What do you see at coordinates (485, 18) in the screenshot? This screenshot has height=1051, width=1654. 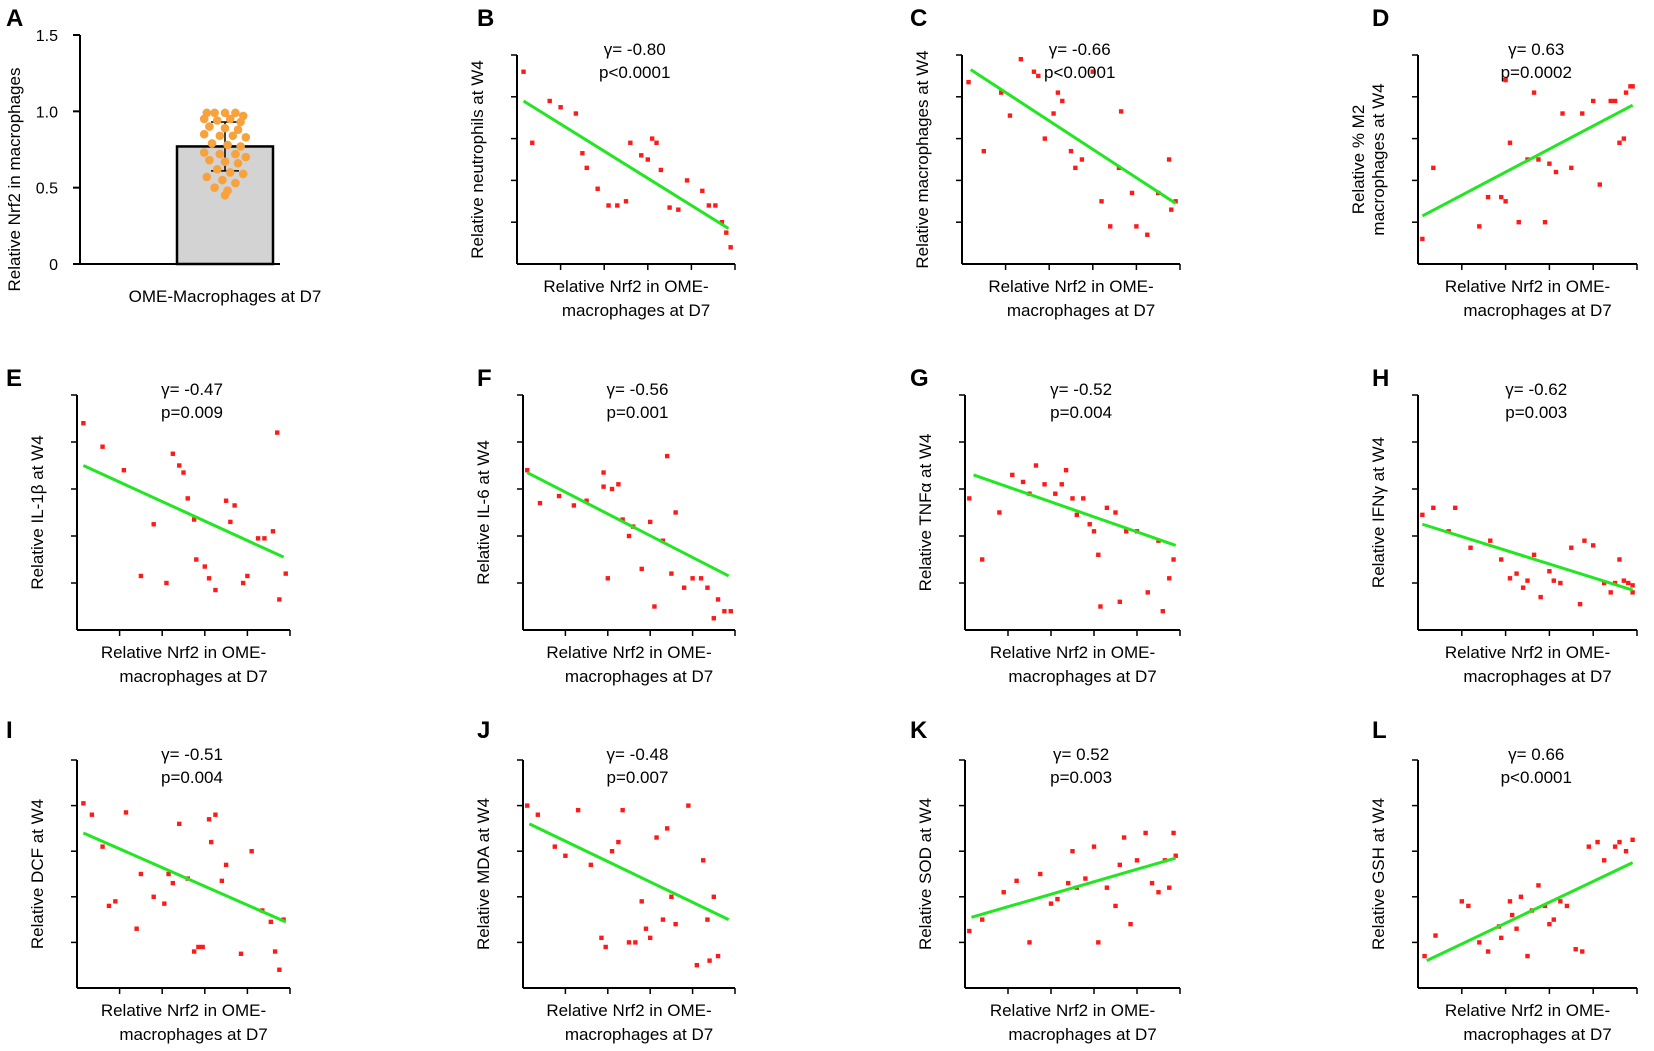 I see `panel-letter-b: B` at bounding box center [485, 18].